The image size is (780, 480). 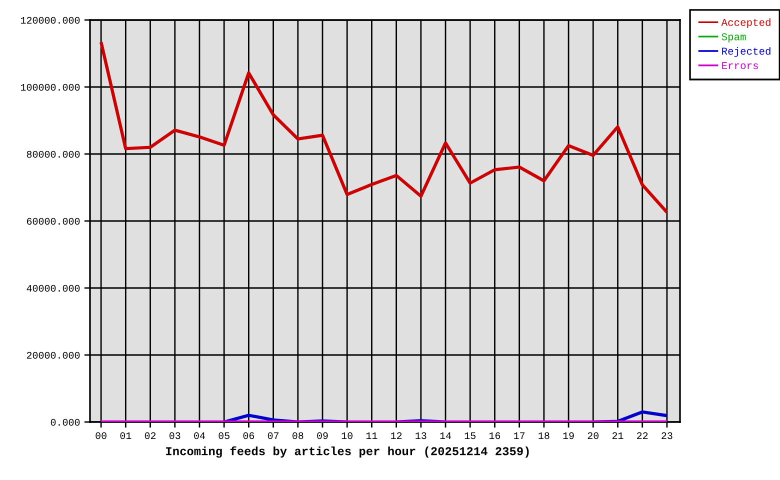 What do you see at coordinates (667, 436) in the screenshot?
I see `x-tick-label: 23` at bounding box center [667, 436].